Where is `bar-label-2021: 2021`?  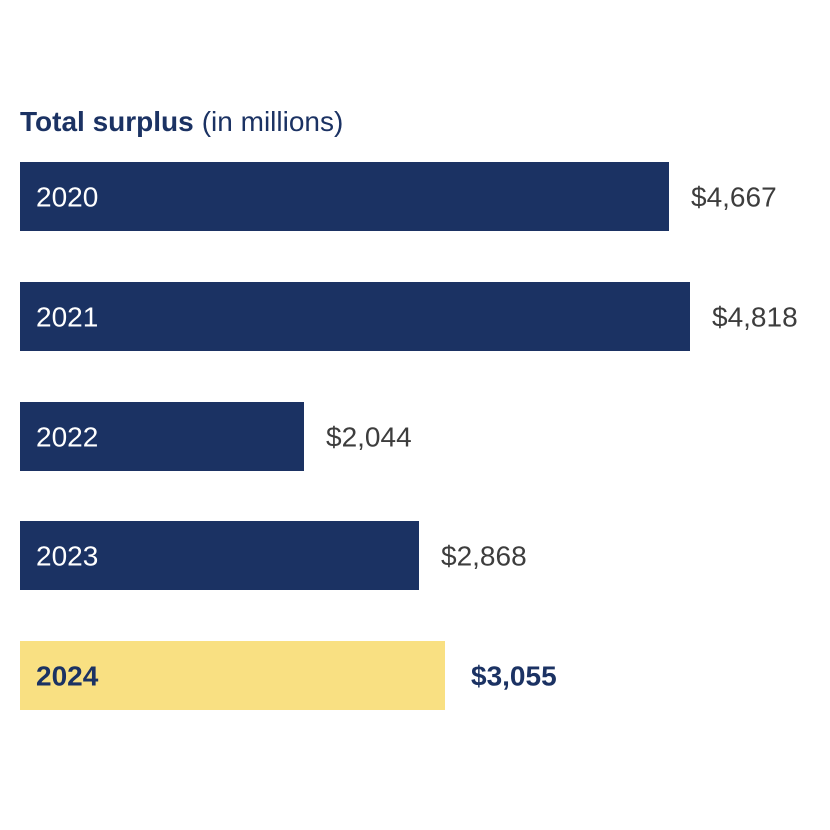 bar-label-2021: 2021 is located at coordinates (67, 317).